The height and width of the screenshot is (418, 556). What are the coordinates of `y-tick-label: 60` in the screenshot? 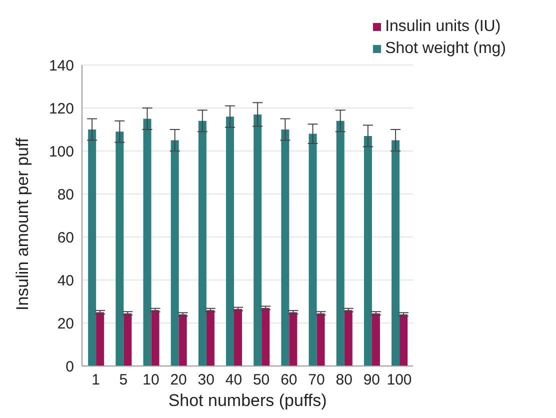 It's located at (65, 237).